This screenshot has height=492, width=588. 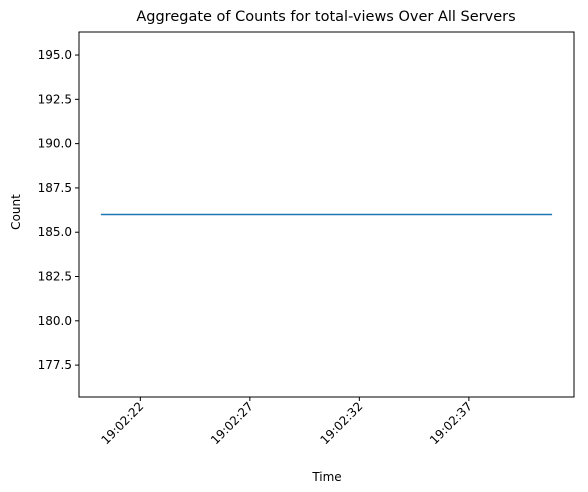 I want to click on x-tick-label-2: 19:02:32, so click(x=341, y=423).